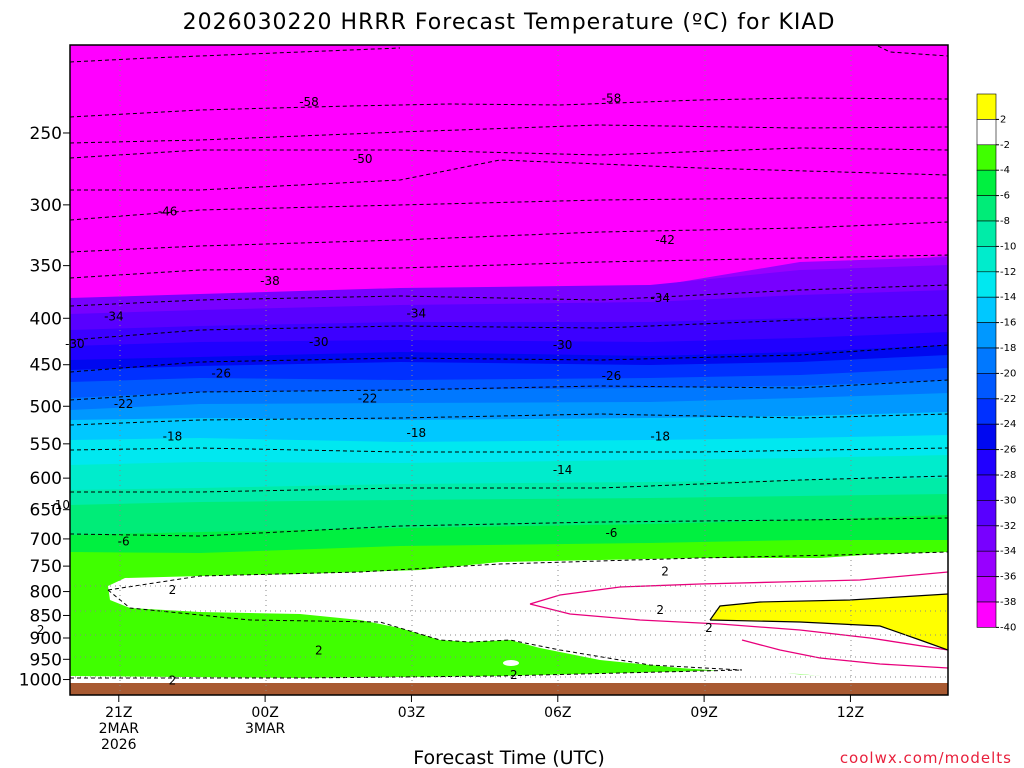  I want to click on colorbar-label: -6, so click(1005, 196).